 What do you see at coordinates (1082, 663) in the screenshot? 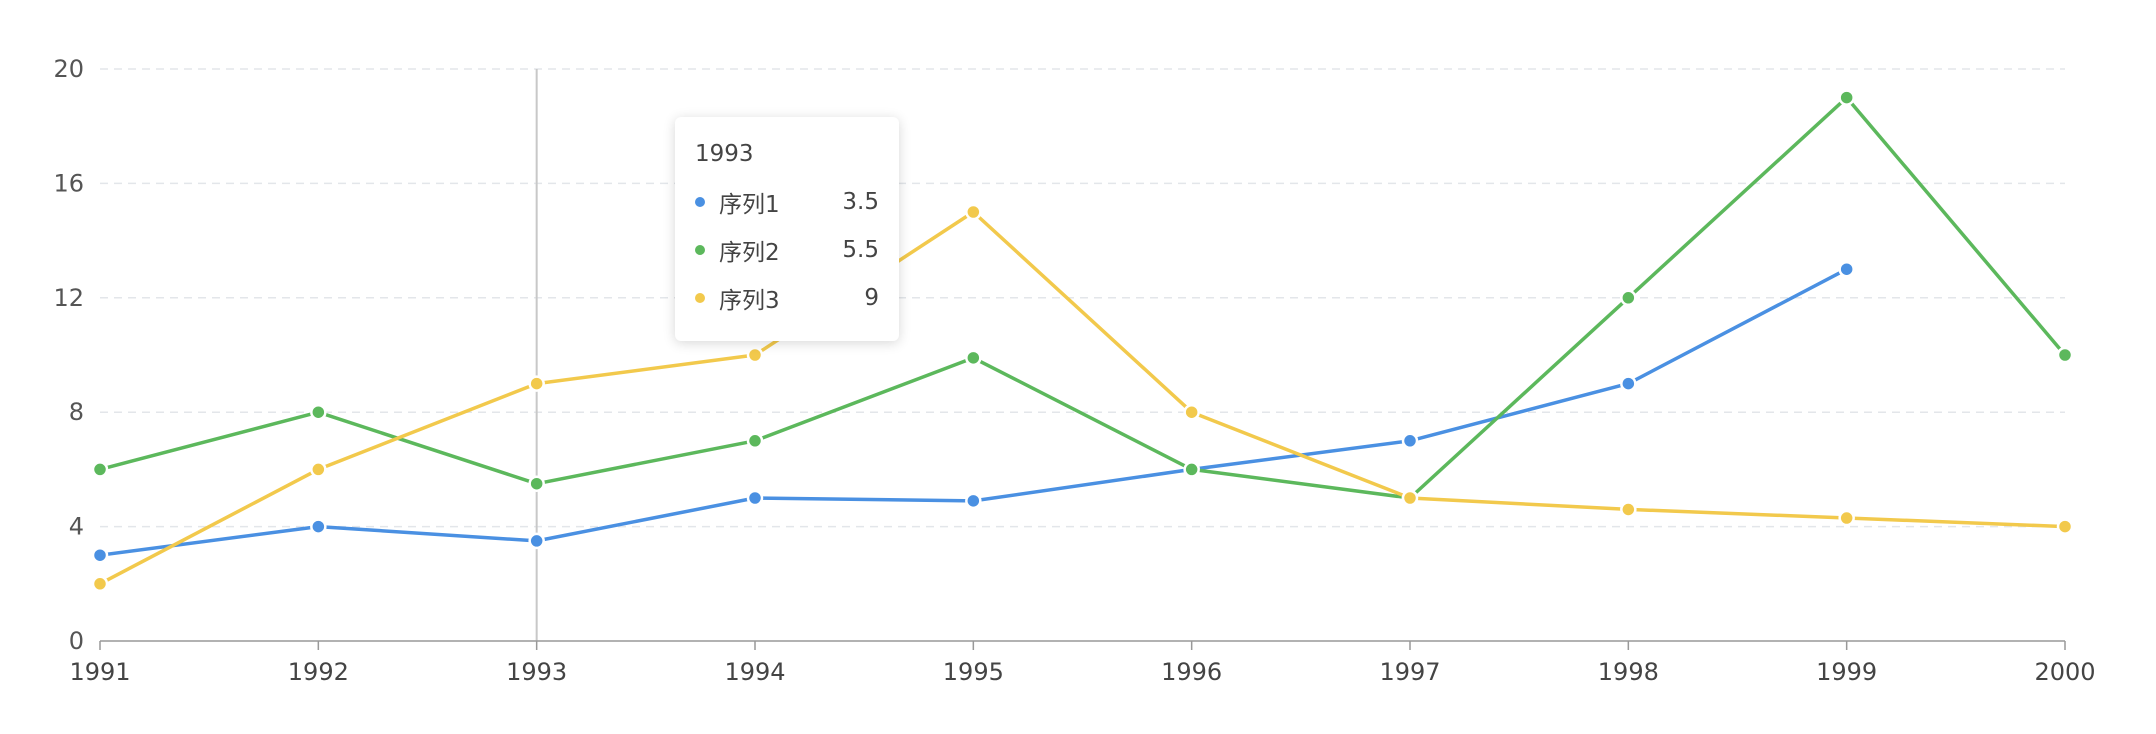
I see `x-axis: 1991 1992 1993 1994 1995 1996 1997 1998 1999 2000` at bounding box center [1082, 663].